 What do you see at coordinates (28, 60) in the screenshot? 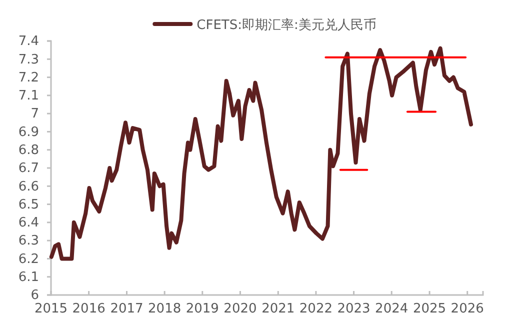
I see `y-tick-label: 7.3` at bounding box center [28, 60].